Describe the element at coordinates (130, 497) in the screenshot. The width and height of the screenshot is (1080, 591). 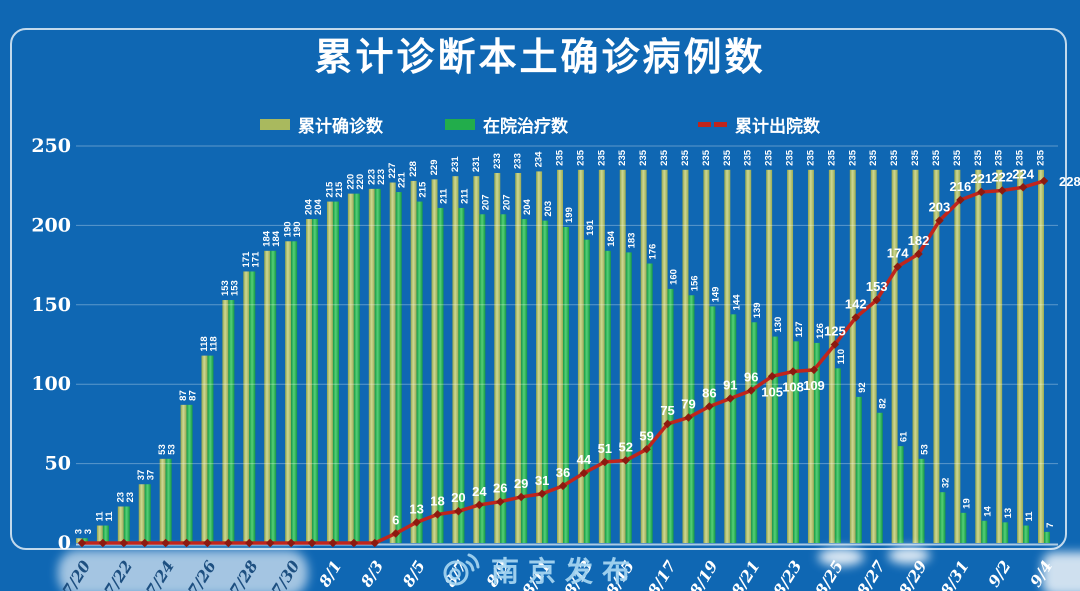
I see `label-inhospital-7/22: 23` at that location.